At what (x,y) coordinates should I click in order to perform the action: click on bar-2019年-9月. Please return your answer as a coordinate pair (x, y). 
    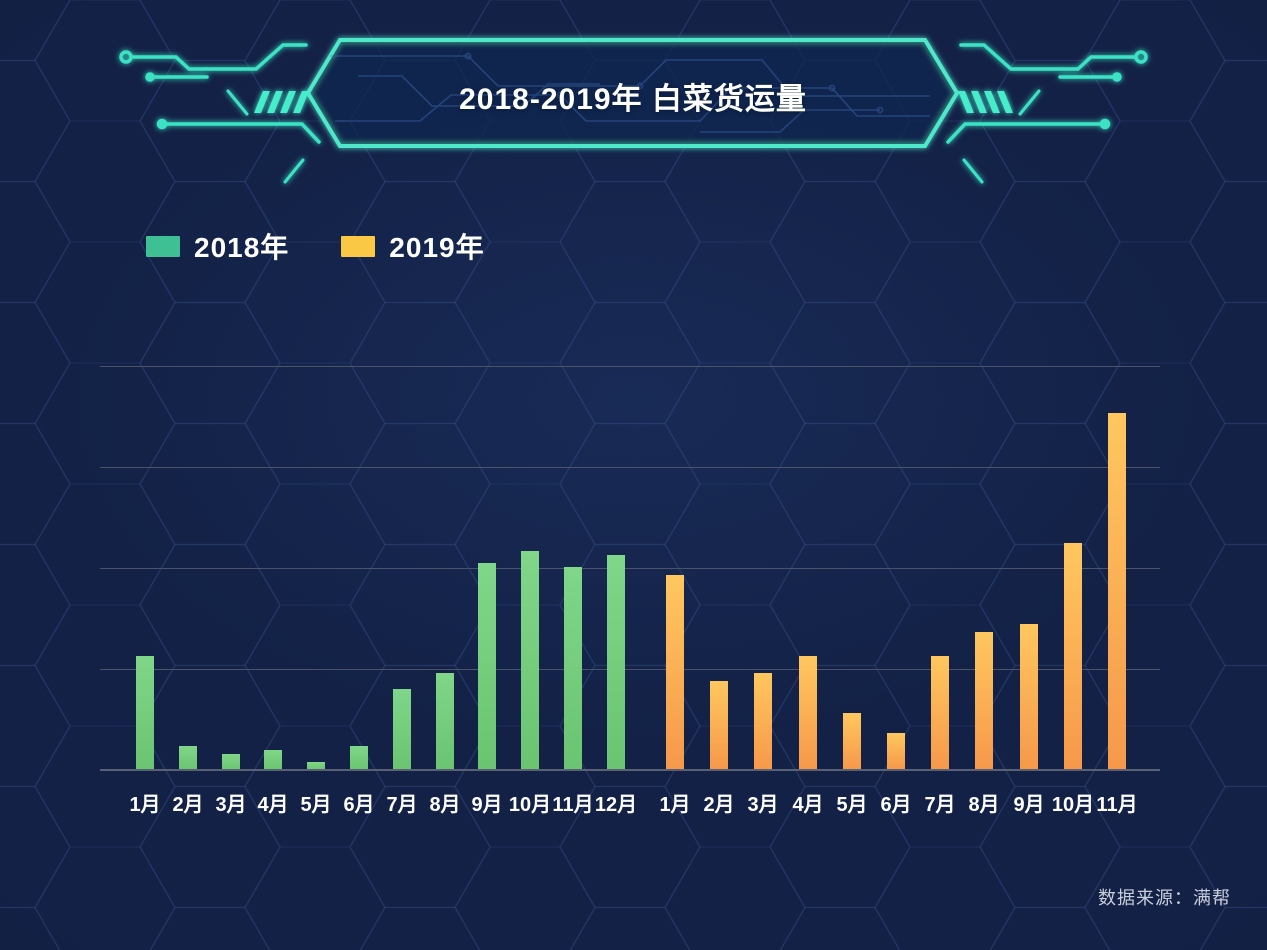
    Looking at the image, I should click on (1029, 697).